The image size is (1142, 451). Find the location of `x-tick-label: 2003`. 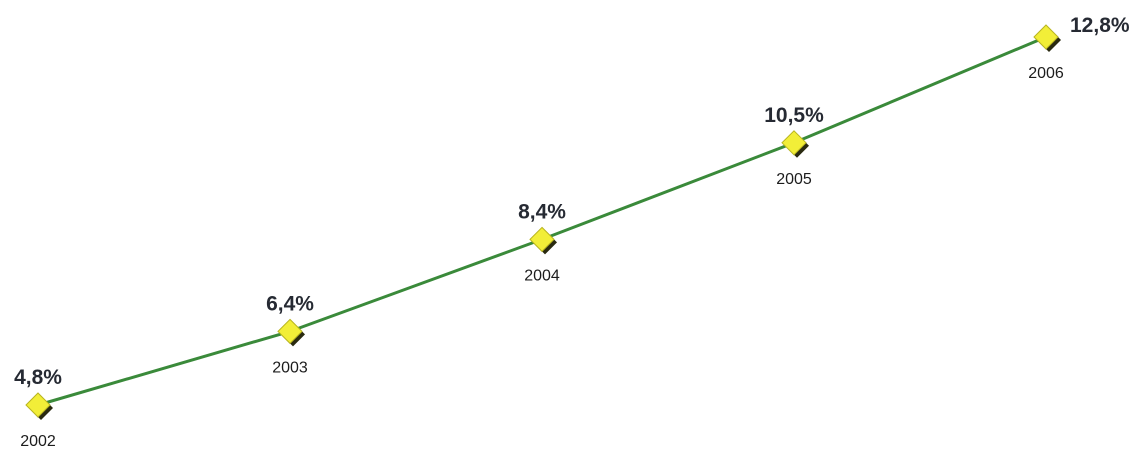

x-tick-label: 2003 is located at coordinates (290, 367).